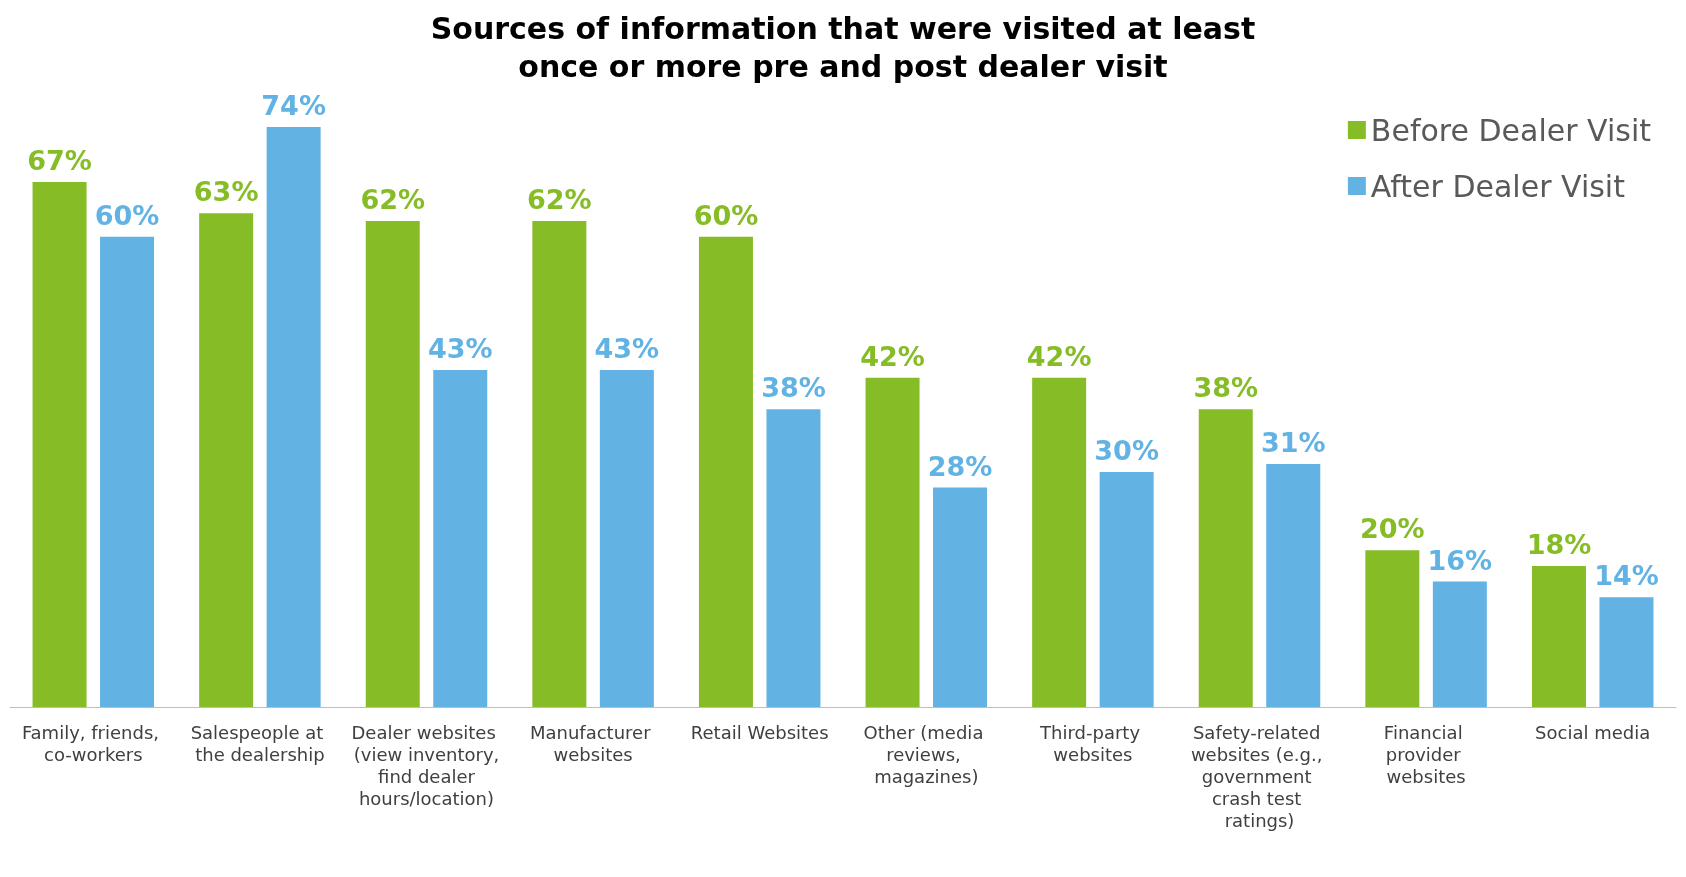 This screenshot has width=1686, height=877. What do you see at coordinates (759, 732) in the screenshot?
I see `x-tick-label: Retail Websites` at bounding box center [759, 732].